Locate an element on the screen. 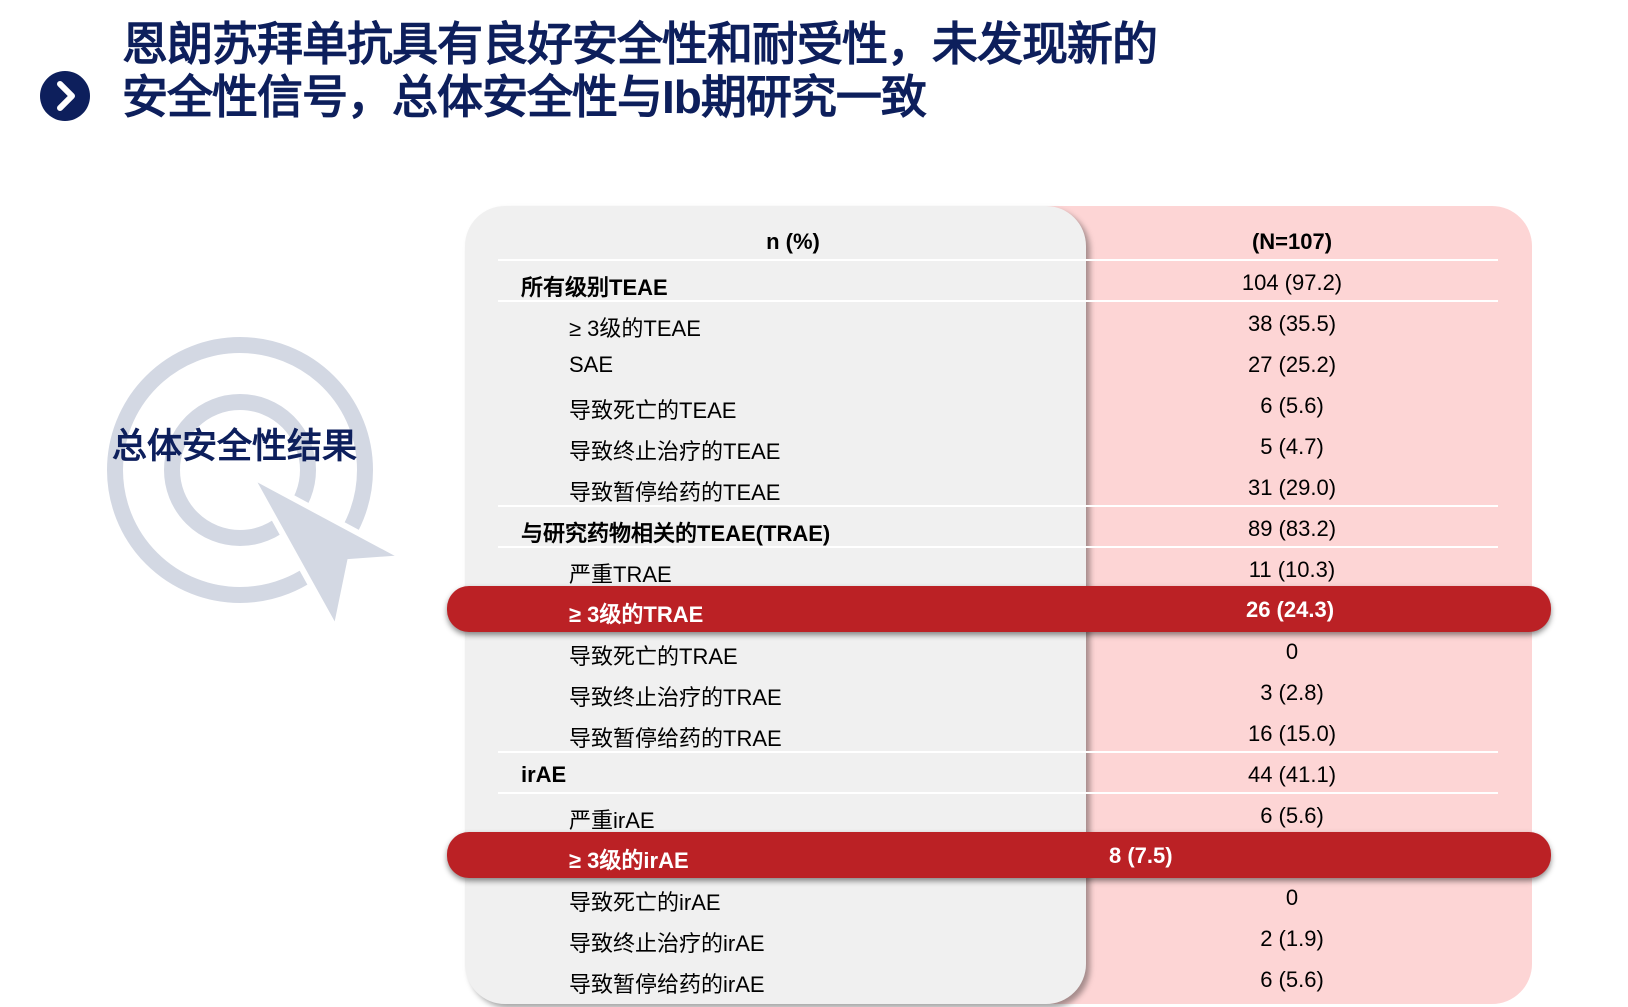 The image size is (1628, 1007). row-value: 104 (97.2) is located at coordinates (1292, 282).